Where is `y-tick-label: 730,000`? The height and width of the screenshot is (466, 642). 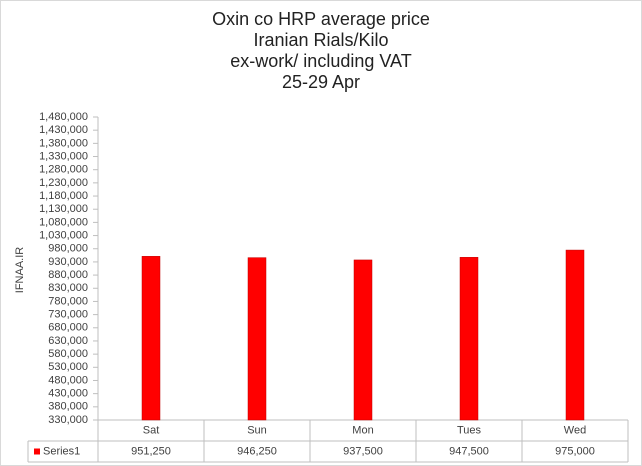 y-tick-label: 730,000 is located at coordinates (68, 315).